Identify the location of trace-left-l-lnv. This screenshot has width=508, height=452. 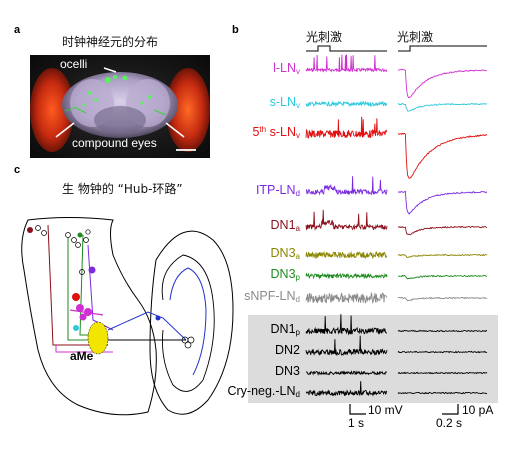
(346, 63).